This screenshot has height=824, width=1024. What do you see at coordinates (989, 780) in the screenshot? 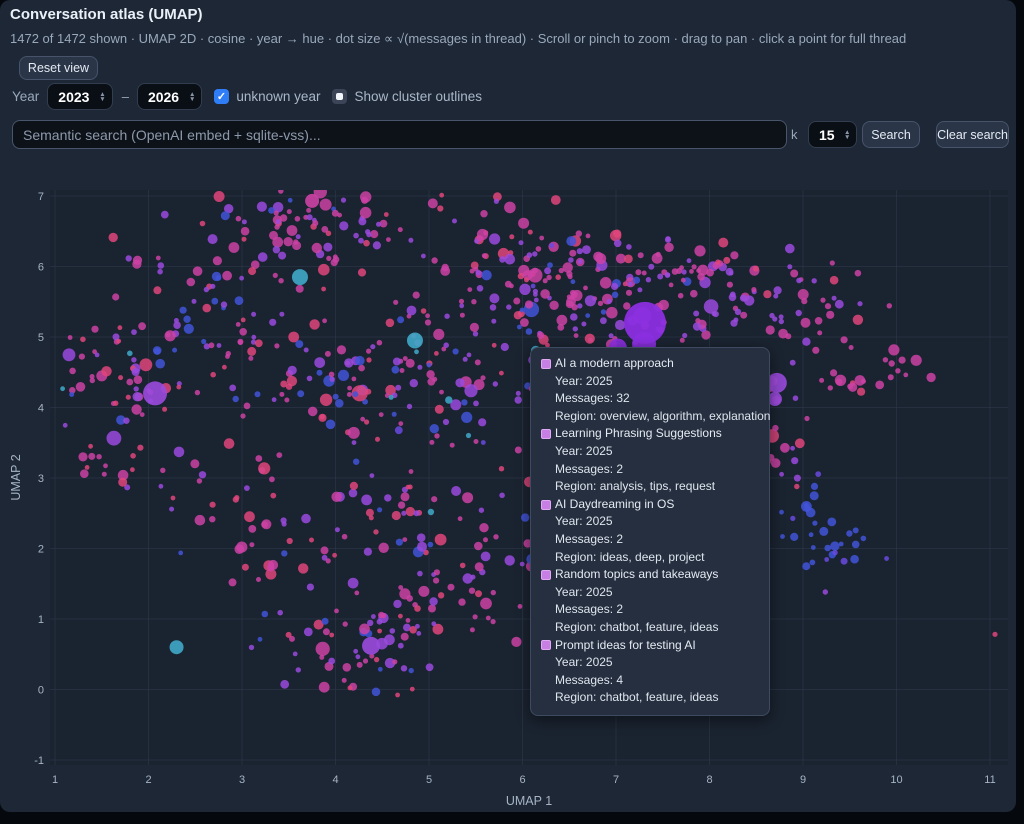
I see `x-tick-label: 11` at bounding box center [989, 780].